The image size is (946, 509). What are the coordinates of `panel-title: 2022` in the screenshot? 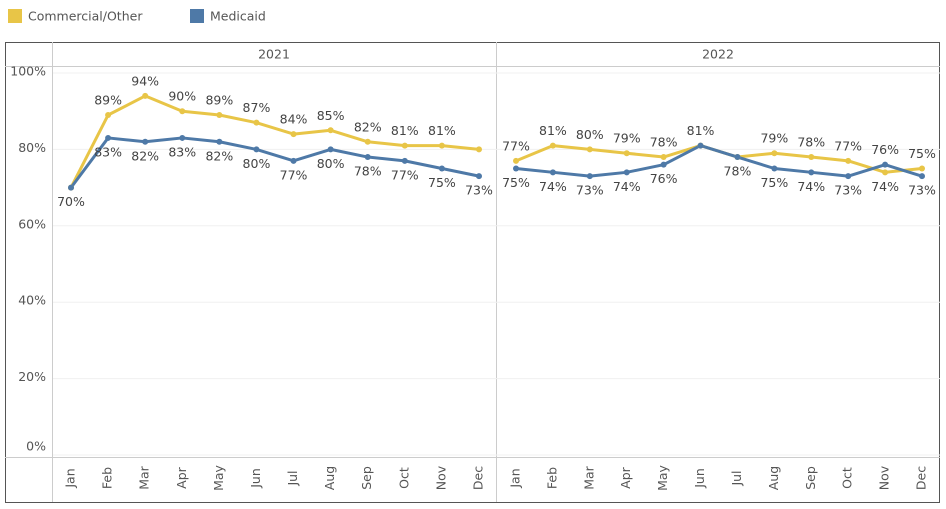 It's located at (718, 54).